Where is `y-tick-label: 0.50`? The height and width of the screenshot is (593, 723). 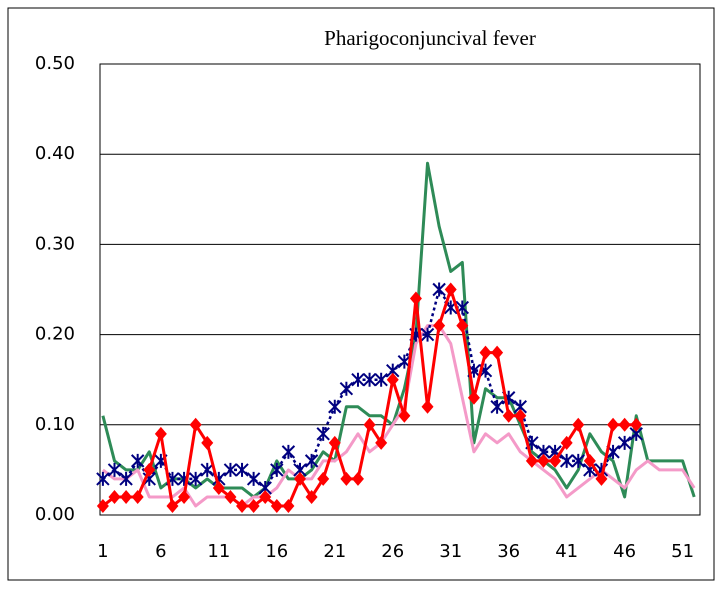
y-tick-label: 0.50 is located at coordinates (55, 63).